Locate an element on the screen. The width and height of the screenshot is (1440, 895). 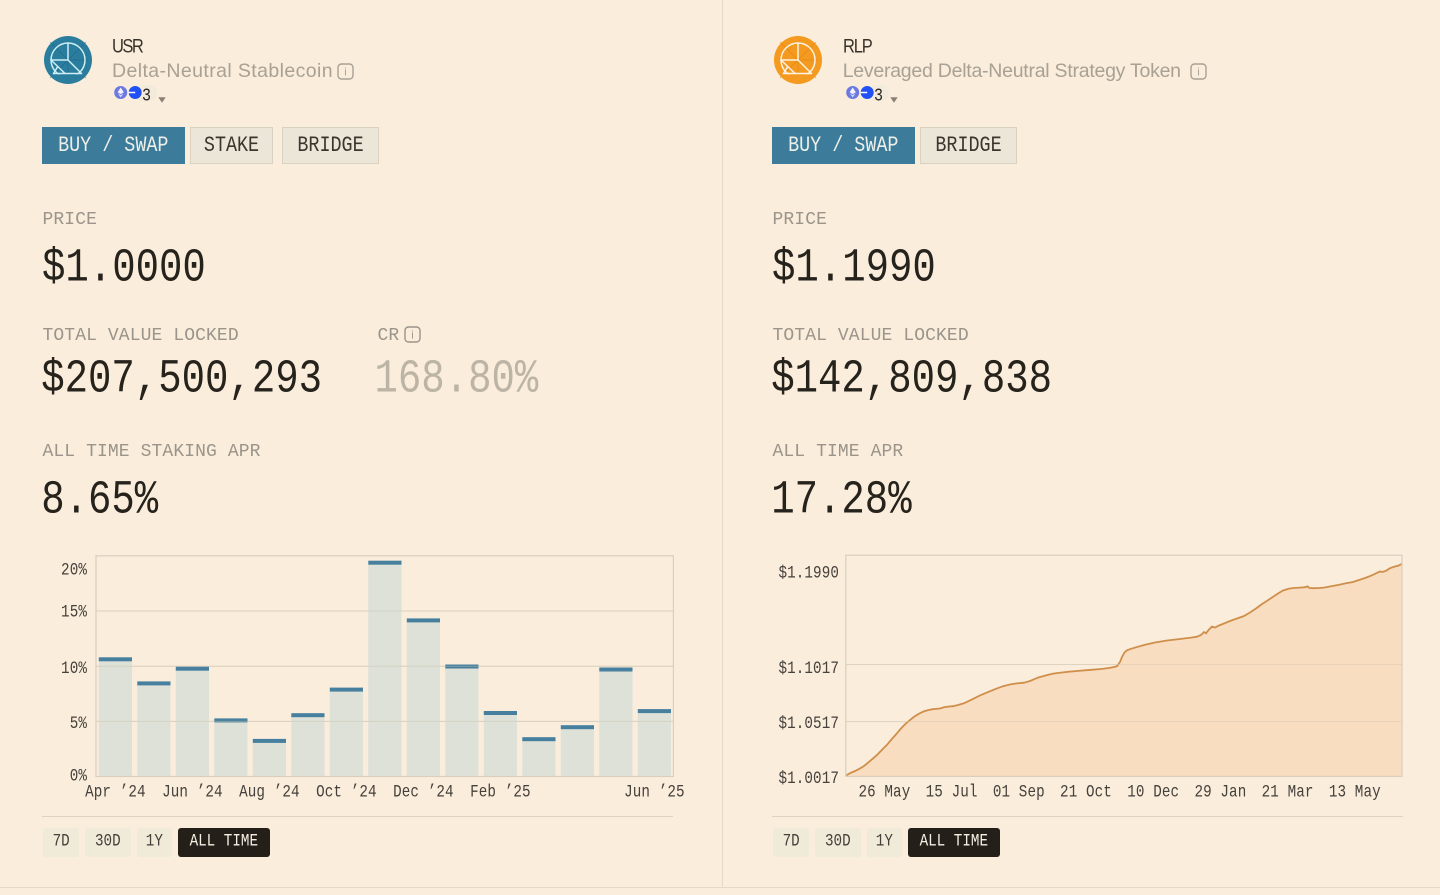
svg-text: Apr ’24 is located at coordinates (115, 792).